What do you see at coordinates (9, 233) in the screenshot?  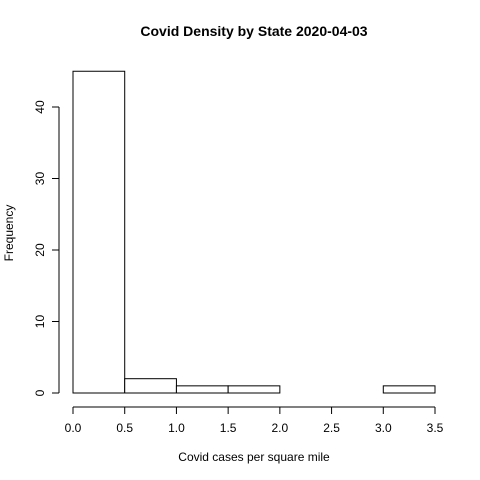 I see `y-axis-label: Frequency` at bounding box center [9, 233].